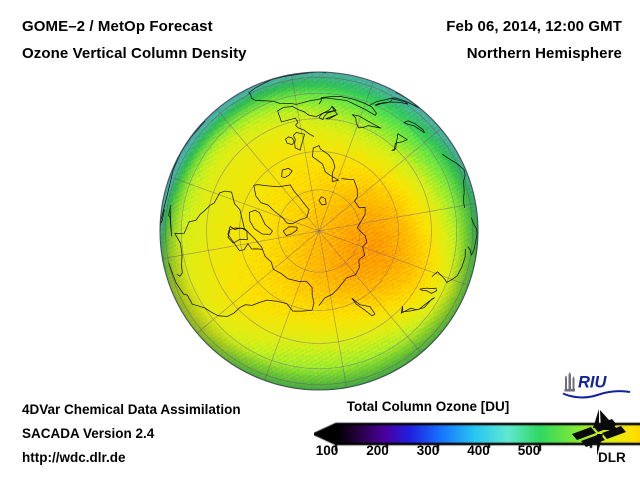 The height and width of the screenshot is (480, 640). Describe the element at coordinates (74, 457) in the screenshot. I see `website-link: http://wdc.dlr.de` at that location.